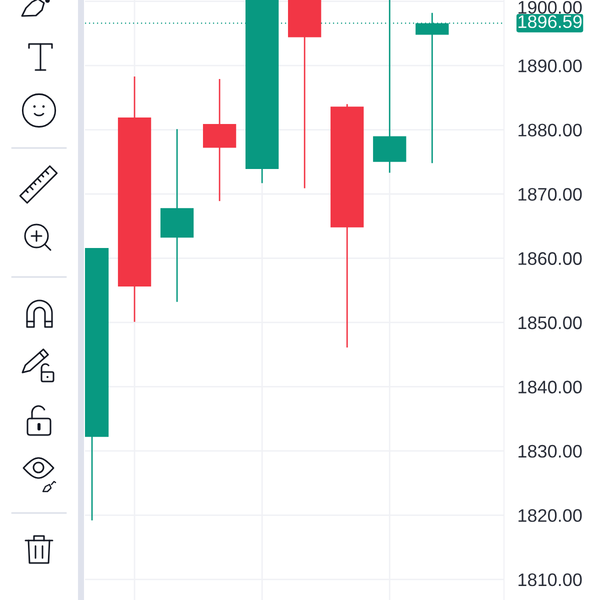 The width and height of the screenshot is (600, 600). I want to click on y-tick-label: 1820.00, so click(550, 515).